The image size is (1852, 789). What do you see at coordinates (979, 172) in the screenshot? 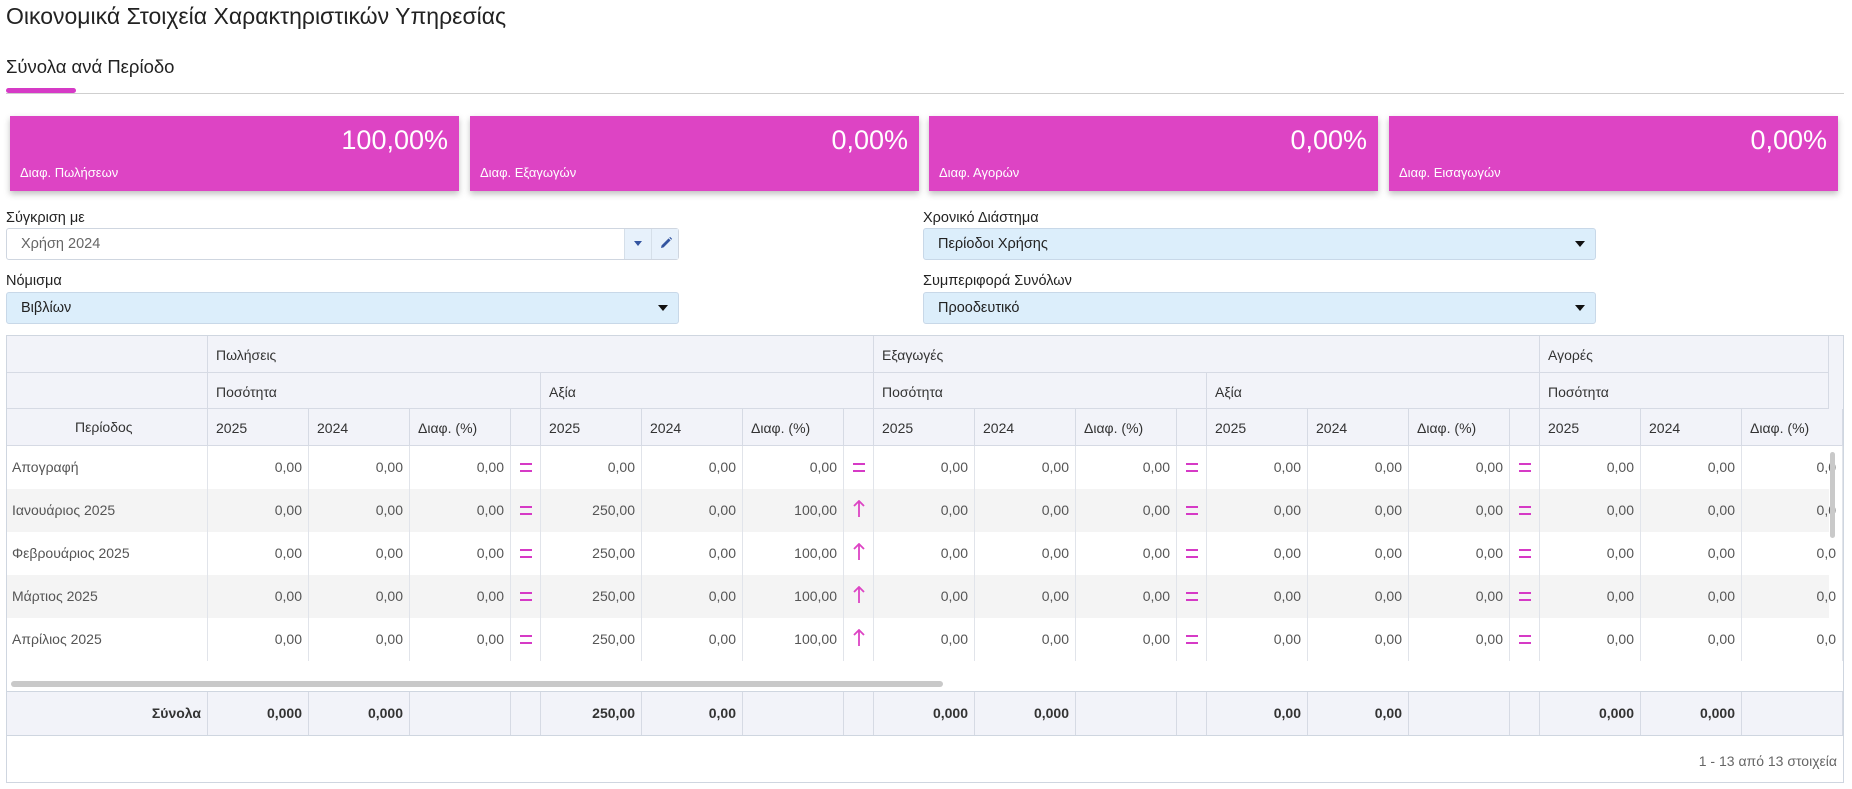
I see `card-label: Διαφ. Αγορών` at bounding box center [979, 172].